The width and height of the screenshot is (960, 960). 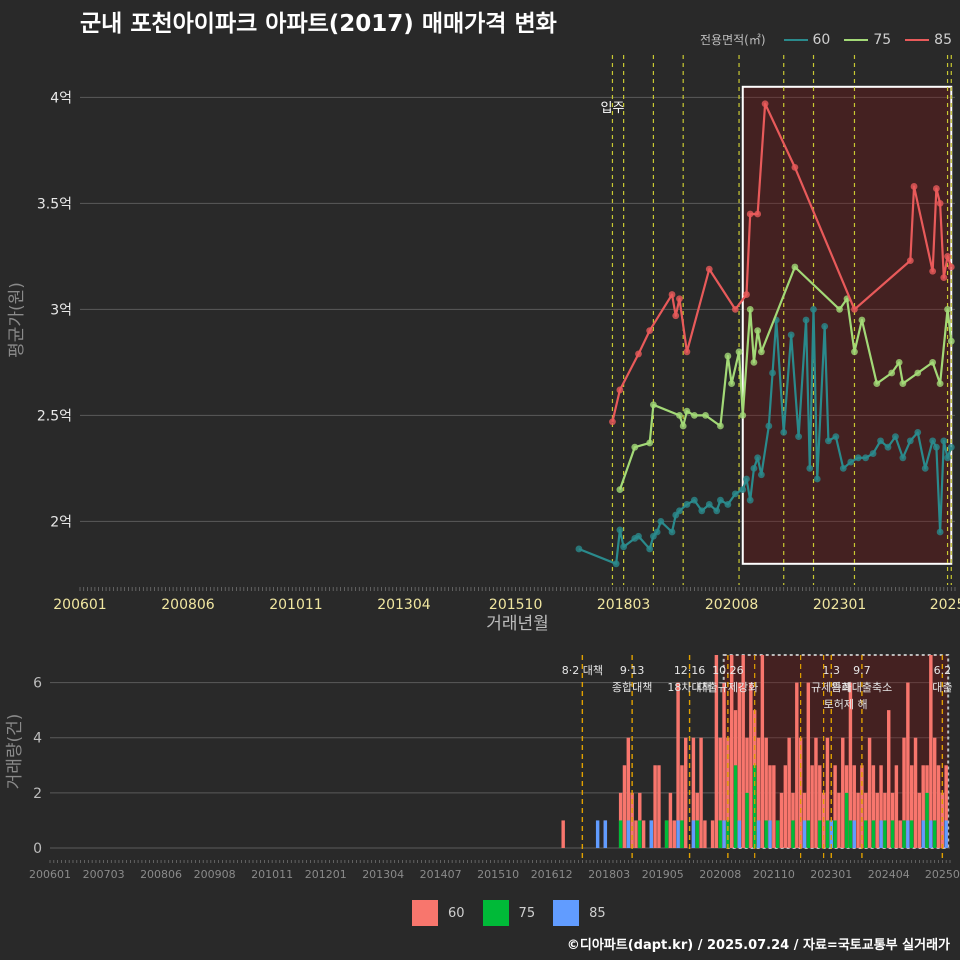 What do you see at coordinates (847, 325) in the screenshot?
I see `price-highlight-box` at bounding box center [847, 325].